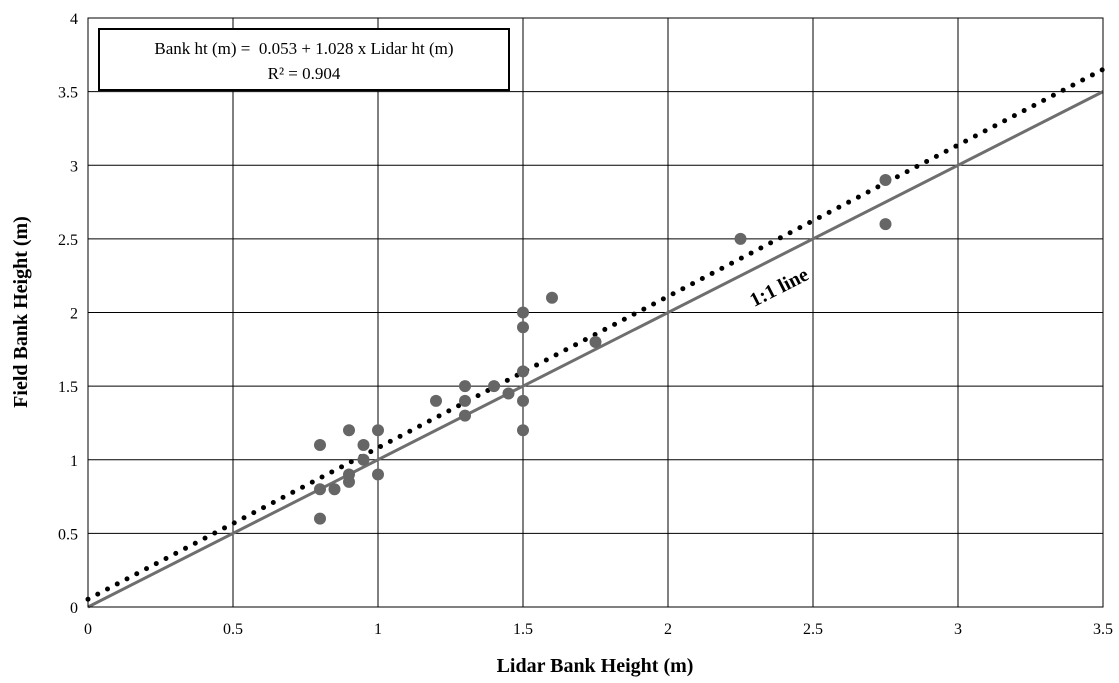 The width and height of the screenshot is (1119, 683). Describe the element at coordinates (668, 629) in the screenshot. I see `x-tick-label: 2` at that location.